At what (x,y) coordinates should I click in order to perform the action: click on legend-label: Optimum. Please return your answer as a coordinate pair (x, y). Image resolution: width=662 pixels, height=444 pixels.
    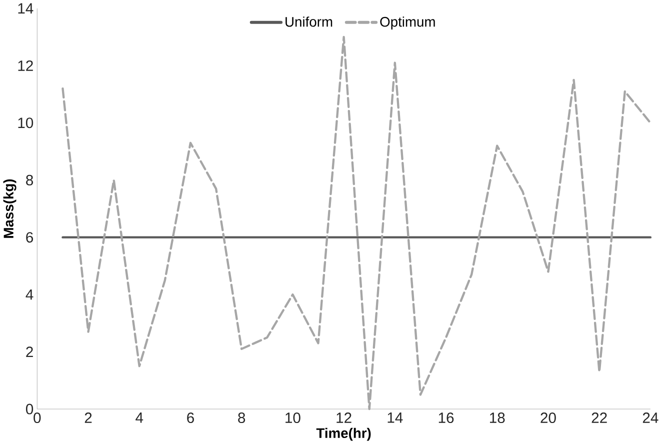
    Looking at the image, I should click on (407, 23).